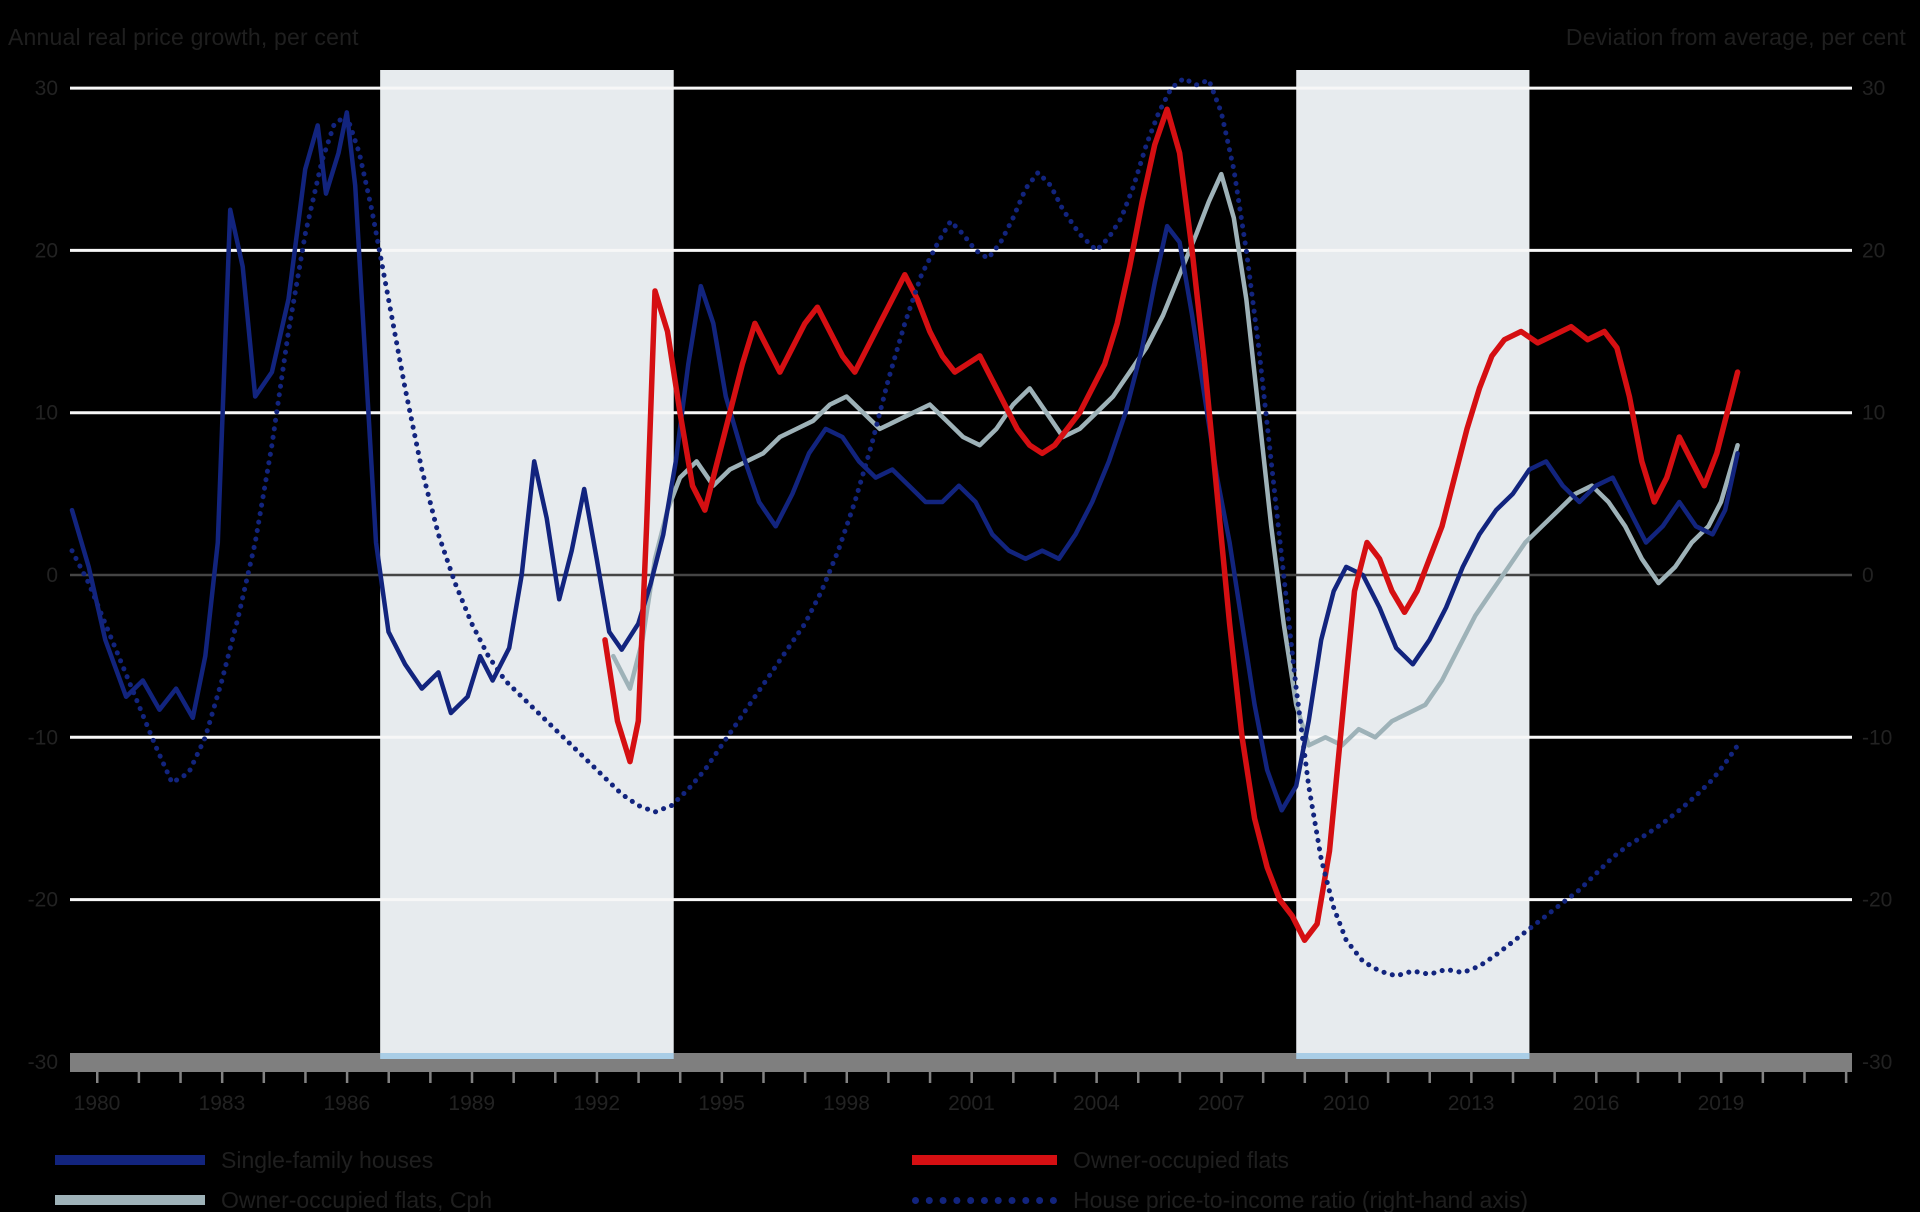  Describe the element at coordinates (130, 1160) in the screenshot. I see `navy-line-swatch` at that location.